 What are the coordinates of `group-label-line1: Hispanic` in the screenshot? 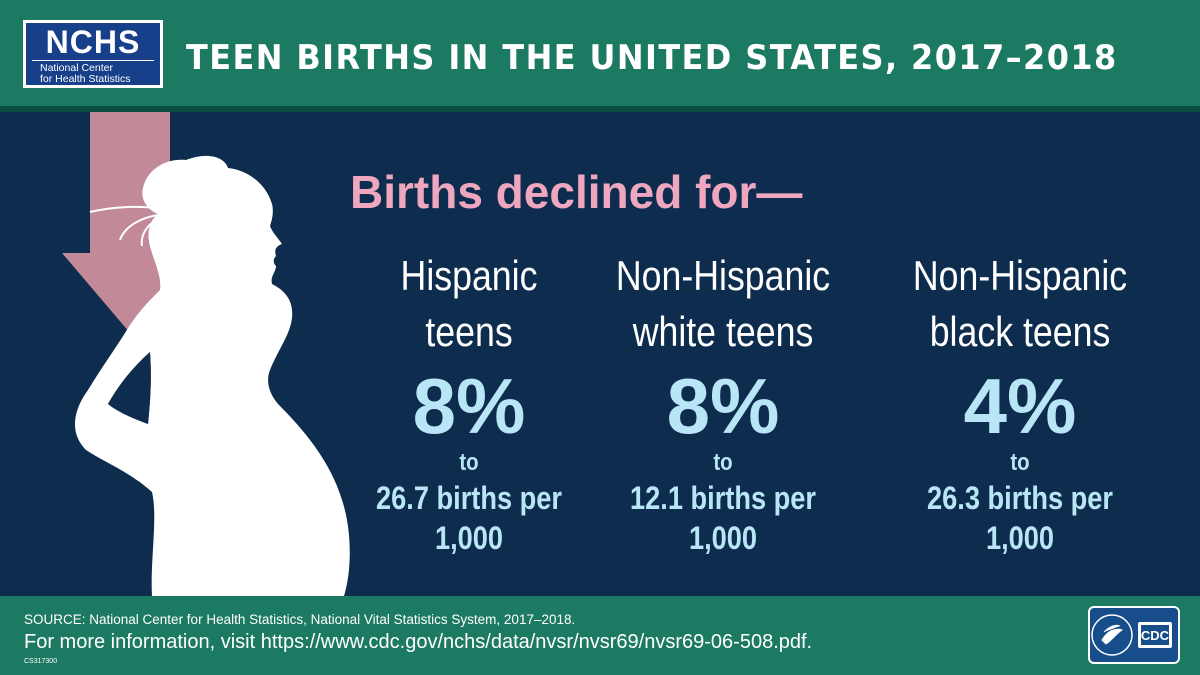 It's located at (469, 275).